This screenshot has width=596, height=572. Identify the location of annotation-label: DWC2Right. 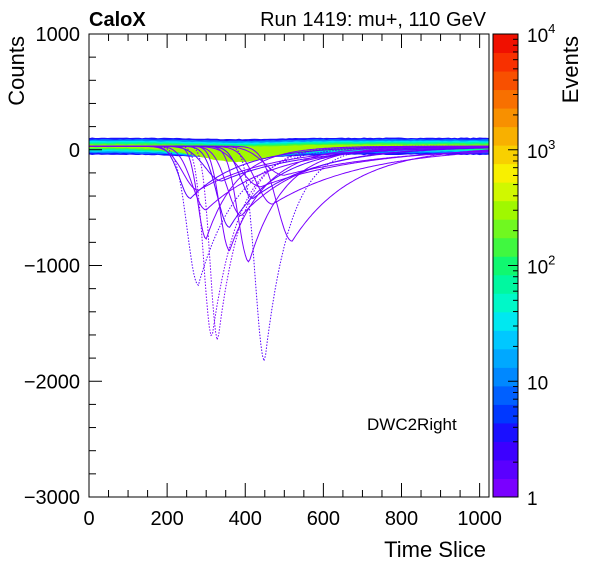
(412, 424).